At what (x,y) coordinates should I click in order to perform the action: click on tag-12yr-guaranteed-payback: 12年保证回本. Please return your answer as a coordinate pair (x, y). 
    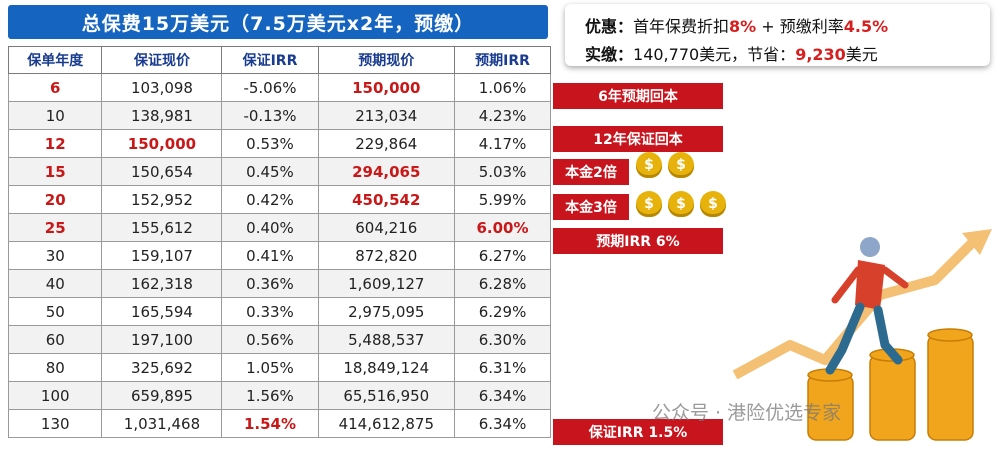
    Looking at the image, I should click on (638, 139).